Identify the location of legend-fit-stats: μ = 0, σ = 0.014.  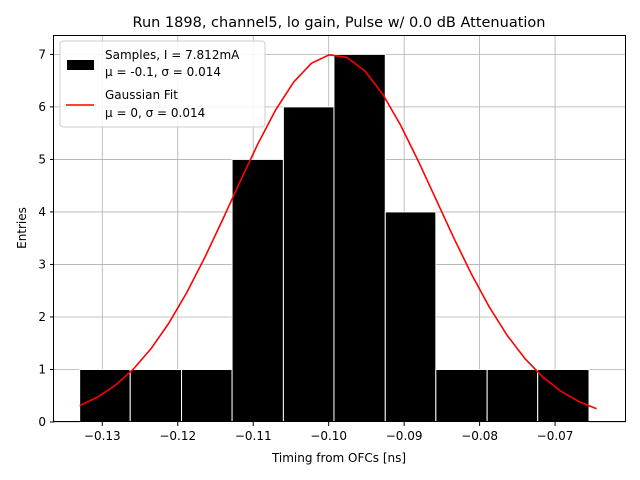
(155, 113).